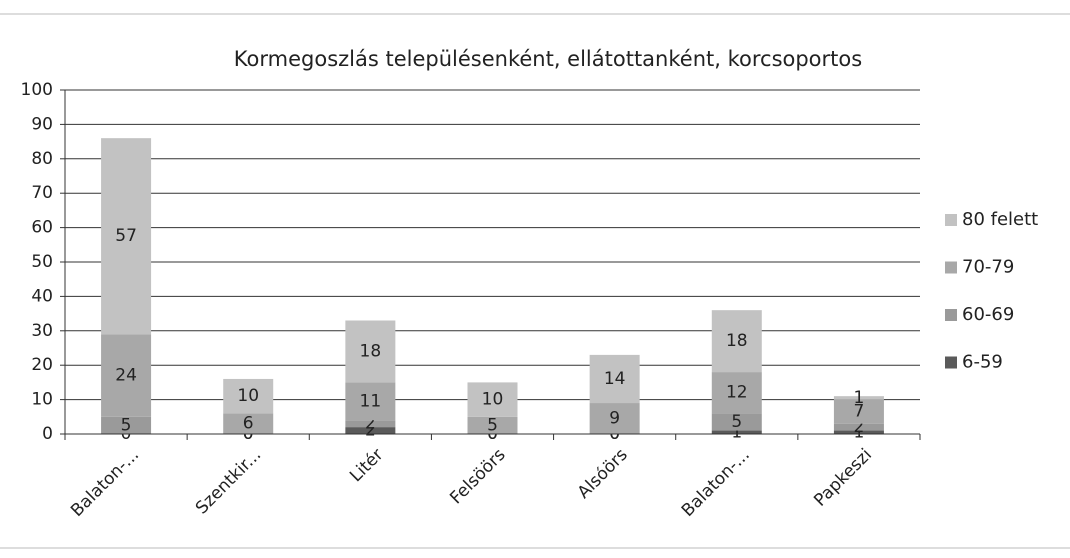 The image size is (1070, 558). I want to click on legend-label: 6-59, so click(982, 362).